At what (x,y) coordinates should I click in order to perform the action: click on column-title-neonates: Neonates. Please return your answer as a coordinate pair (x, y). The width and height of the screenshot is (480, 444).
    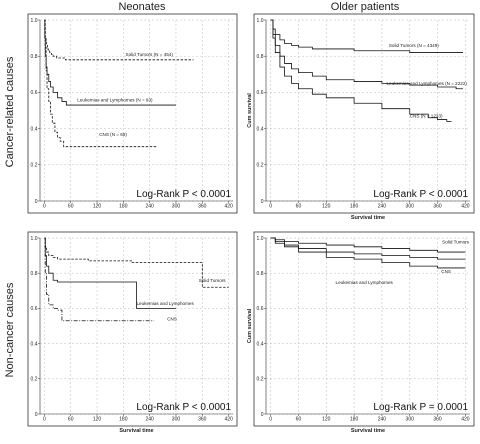
    Looking at the image, I should click on (142, 7).